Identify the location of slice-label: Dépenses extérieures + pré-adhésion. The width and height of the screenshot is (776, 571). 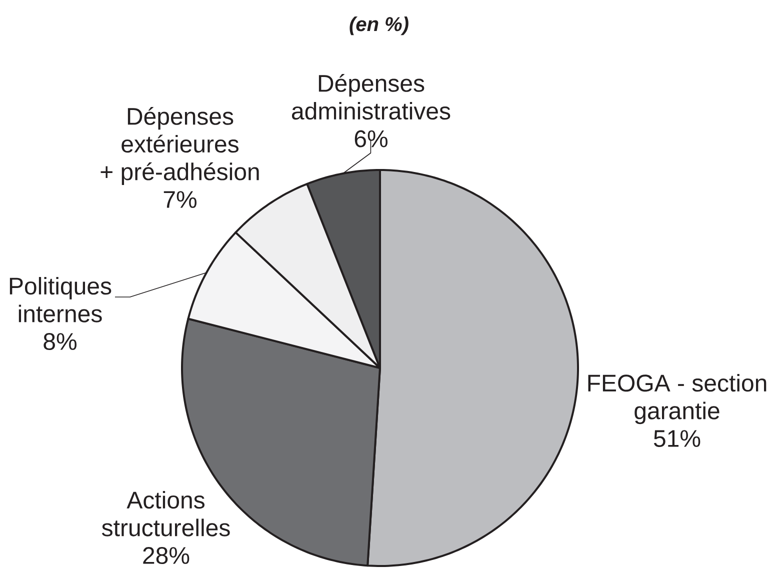
(179, 146).